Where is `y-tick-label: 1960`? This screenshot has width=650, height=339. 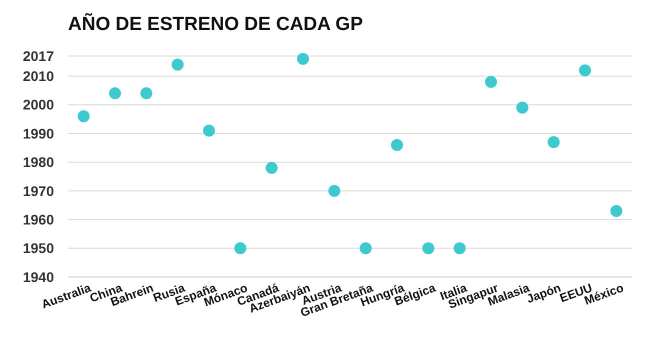
y-tick-label: 1960 is located at coordinates (38, 219).